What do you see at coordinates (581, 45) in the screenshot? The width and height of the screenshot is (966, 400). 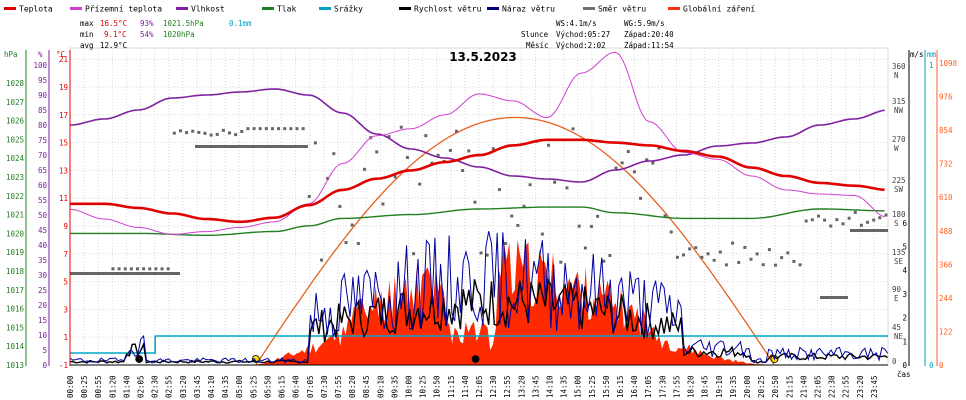 I see `info-moonrise: Východ:2:02` at bounding box center [581, 45].